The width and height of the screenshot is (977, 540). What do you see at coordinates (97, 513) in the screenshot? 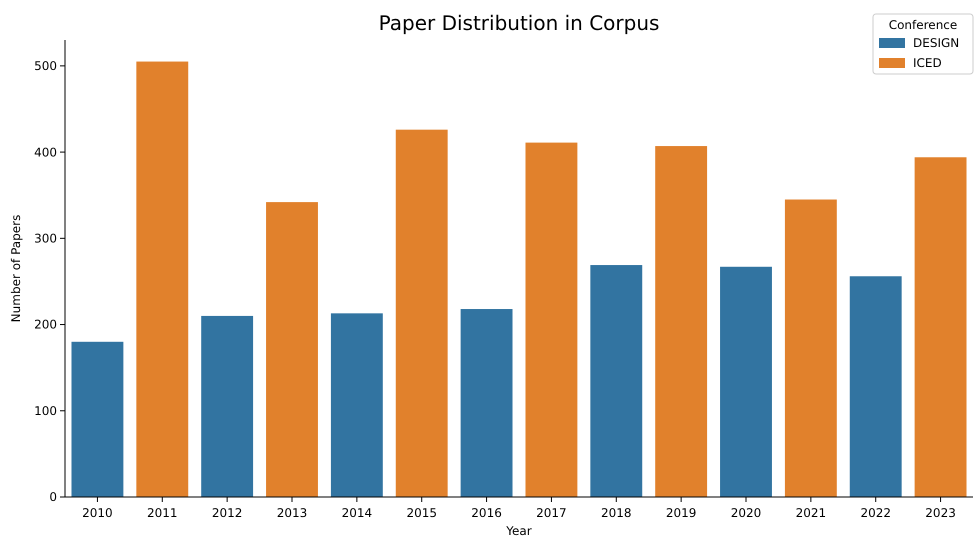
I see `x-tick-label: 2010` at bounding box center [97, 513].